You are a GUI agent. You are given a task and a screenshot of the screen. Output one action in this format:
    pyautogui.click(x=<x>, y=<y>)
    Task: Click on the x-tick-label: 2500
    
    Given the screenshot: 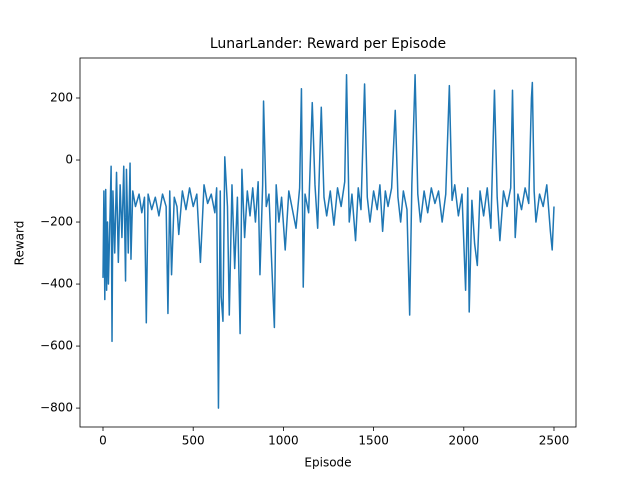 What is the action you would take?
    pyautogui.click(x=554, y=441)
    